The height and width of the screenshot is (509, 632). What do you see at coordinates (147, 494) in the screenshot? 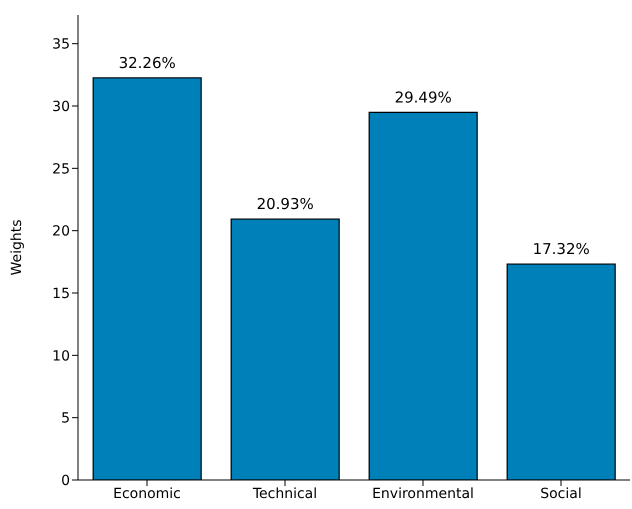
I see `x-tick-label: Economic` at bounding box center [147, 494].